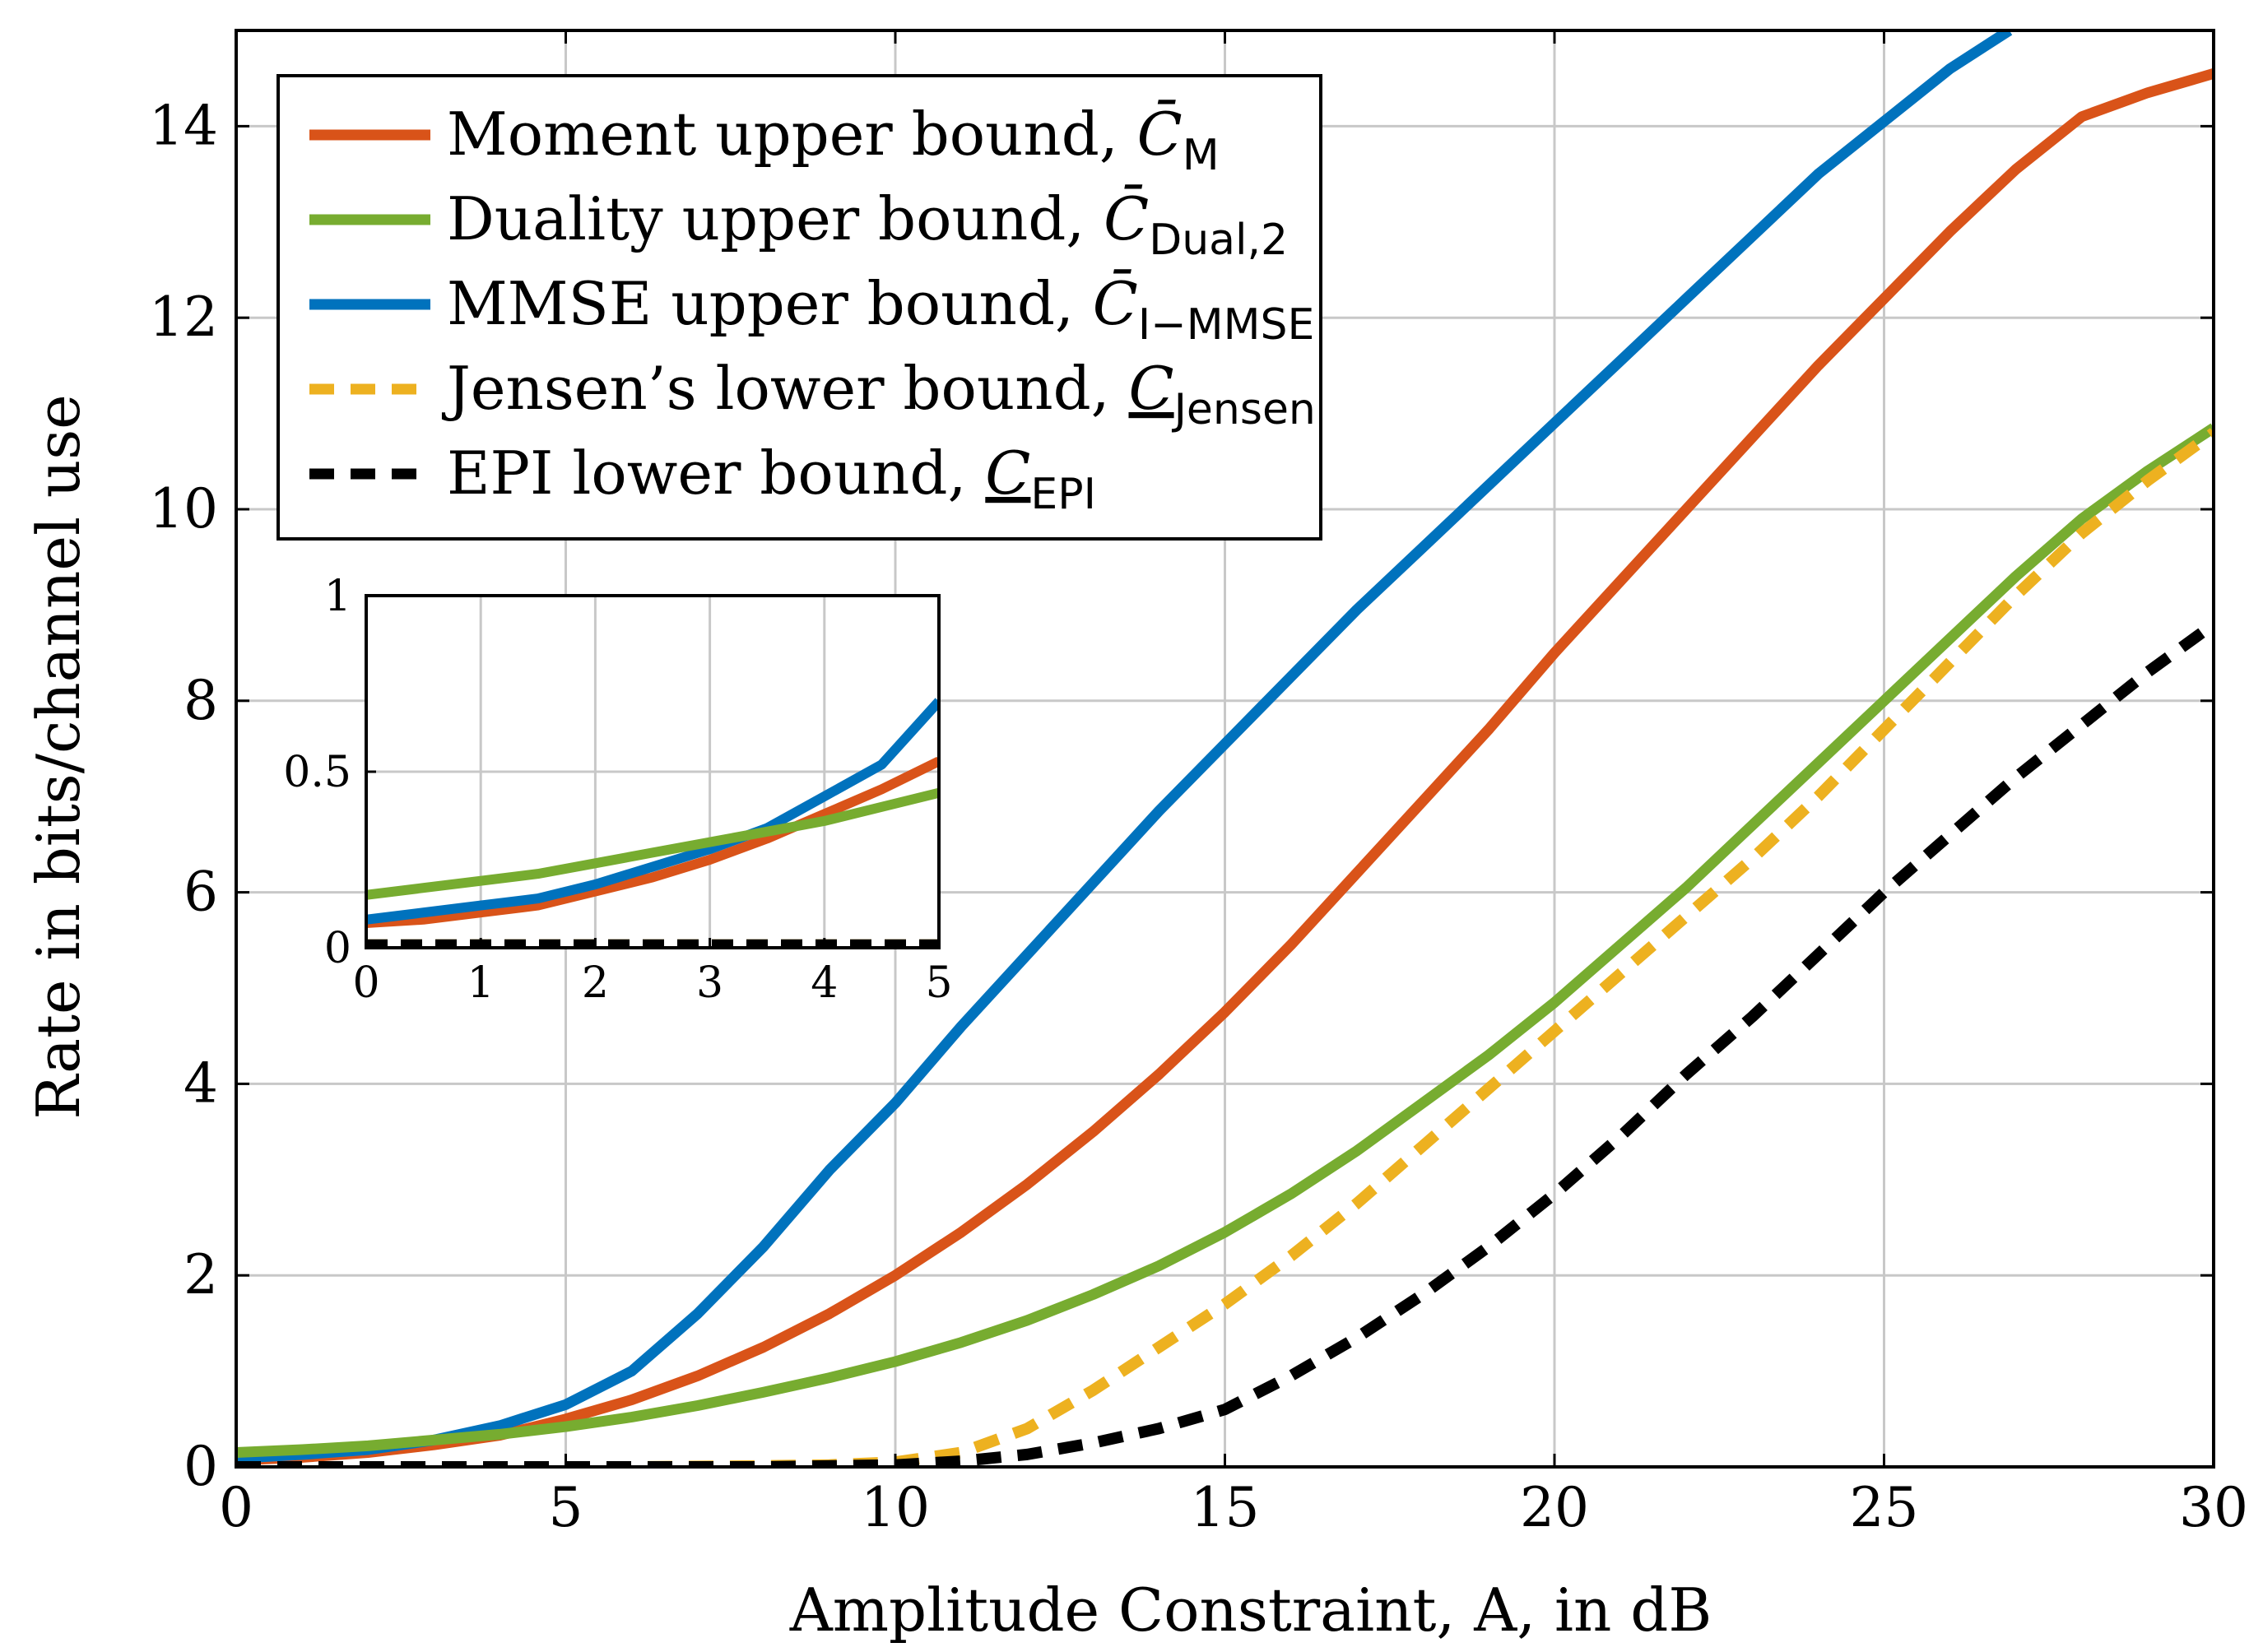 This screenshot has height=1652, width=2263. What do you see at coordinates (481, 983) in the screenshot?
I see `inset-x-tick-label: 1` at bounding box center [481, 983].